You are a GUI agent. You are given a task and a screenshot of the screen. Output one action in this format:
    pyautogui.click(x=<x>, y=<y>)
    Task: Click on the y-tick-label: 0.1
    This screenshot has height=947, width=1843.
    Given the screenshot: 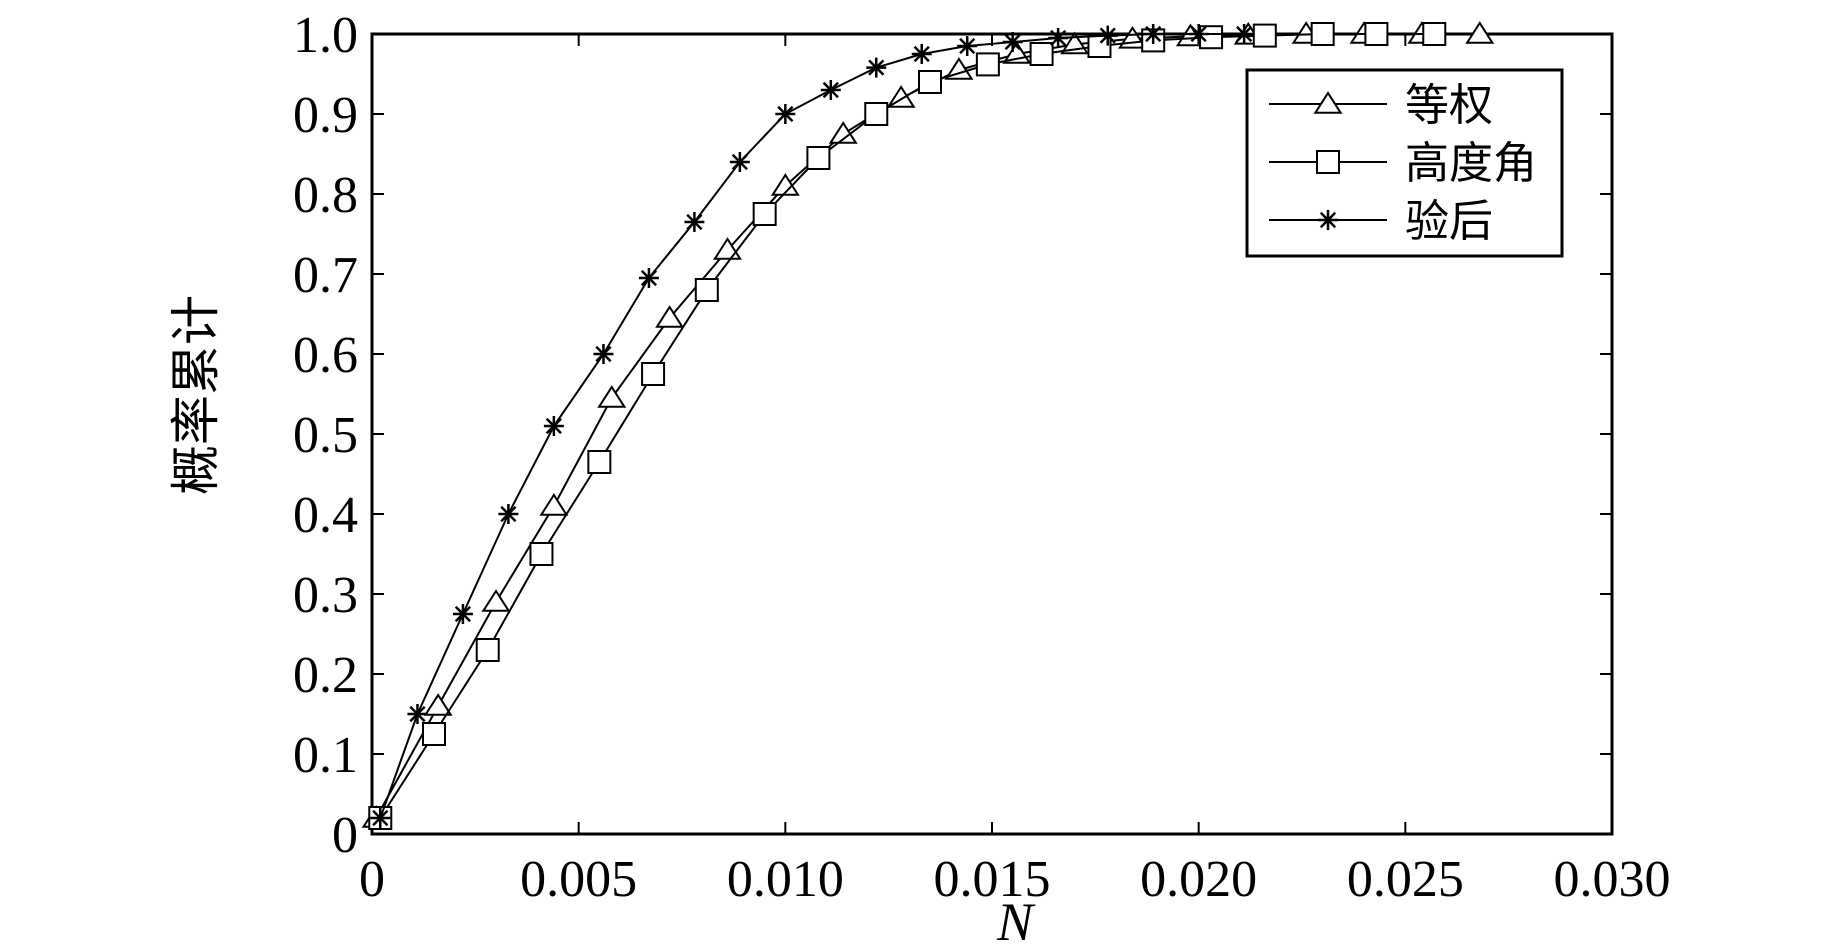 What is the action you would take?
    pyautogui.click(x=325, y=755)
    